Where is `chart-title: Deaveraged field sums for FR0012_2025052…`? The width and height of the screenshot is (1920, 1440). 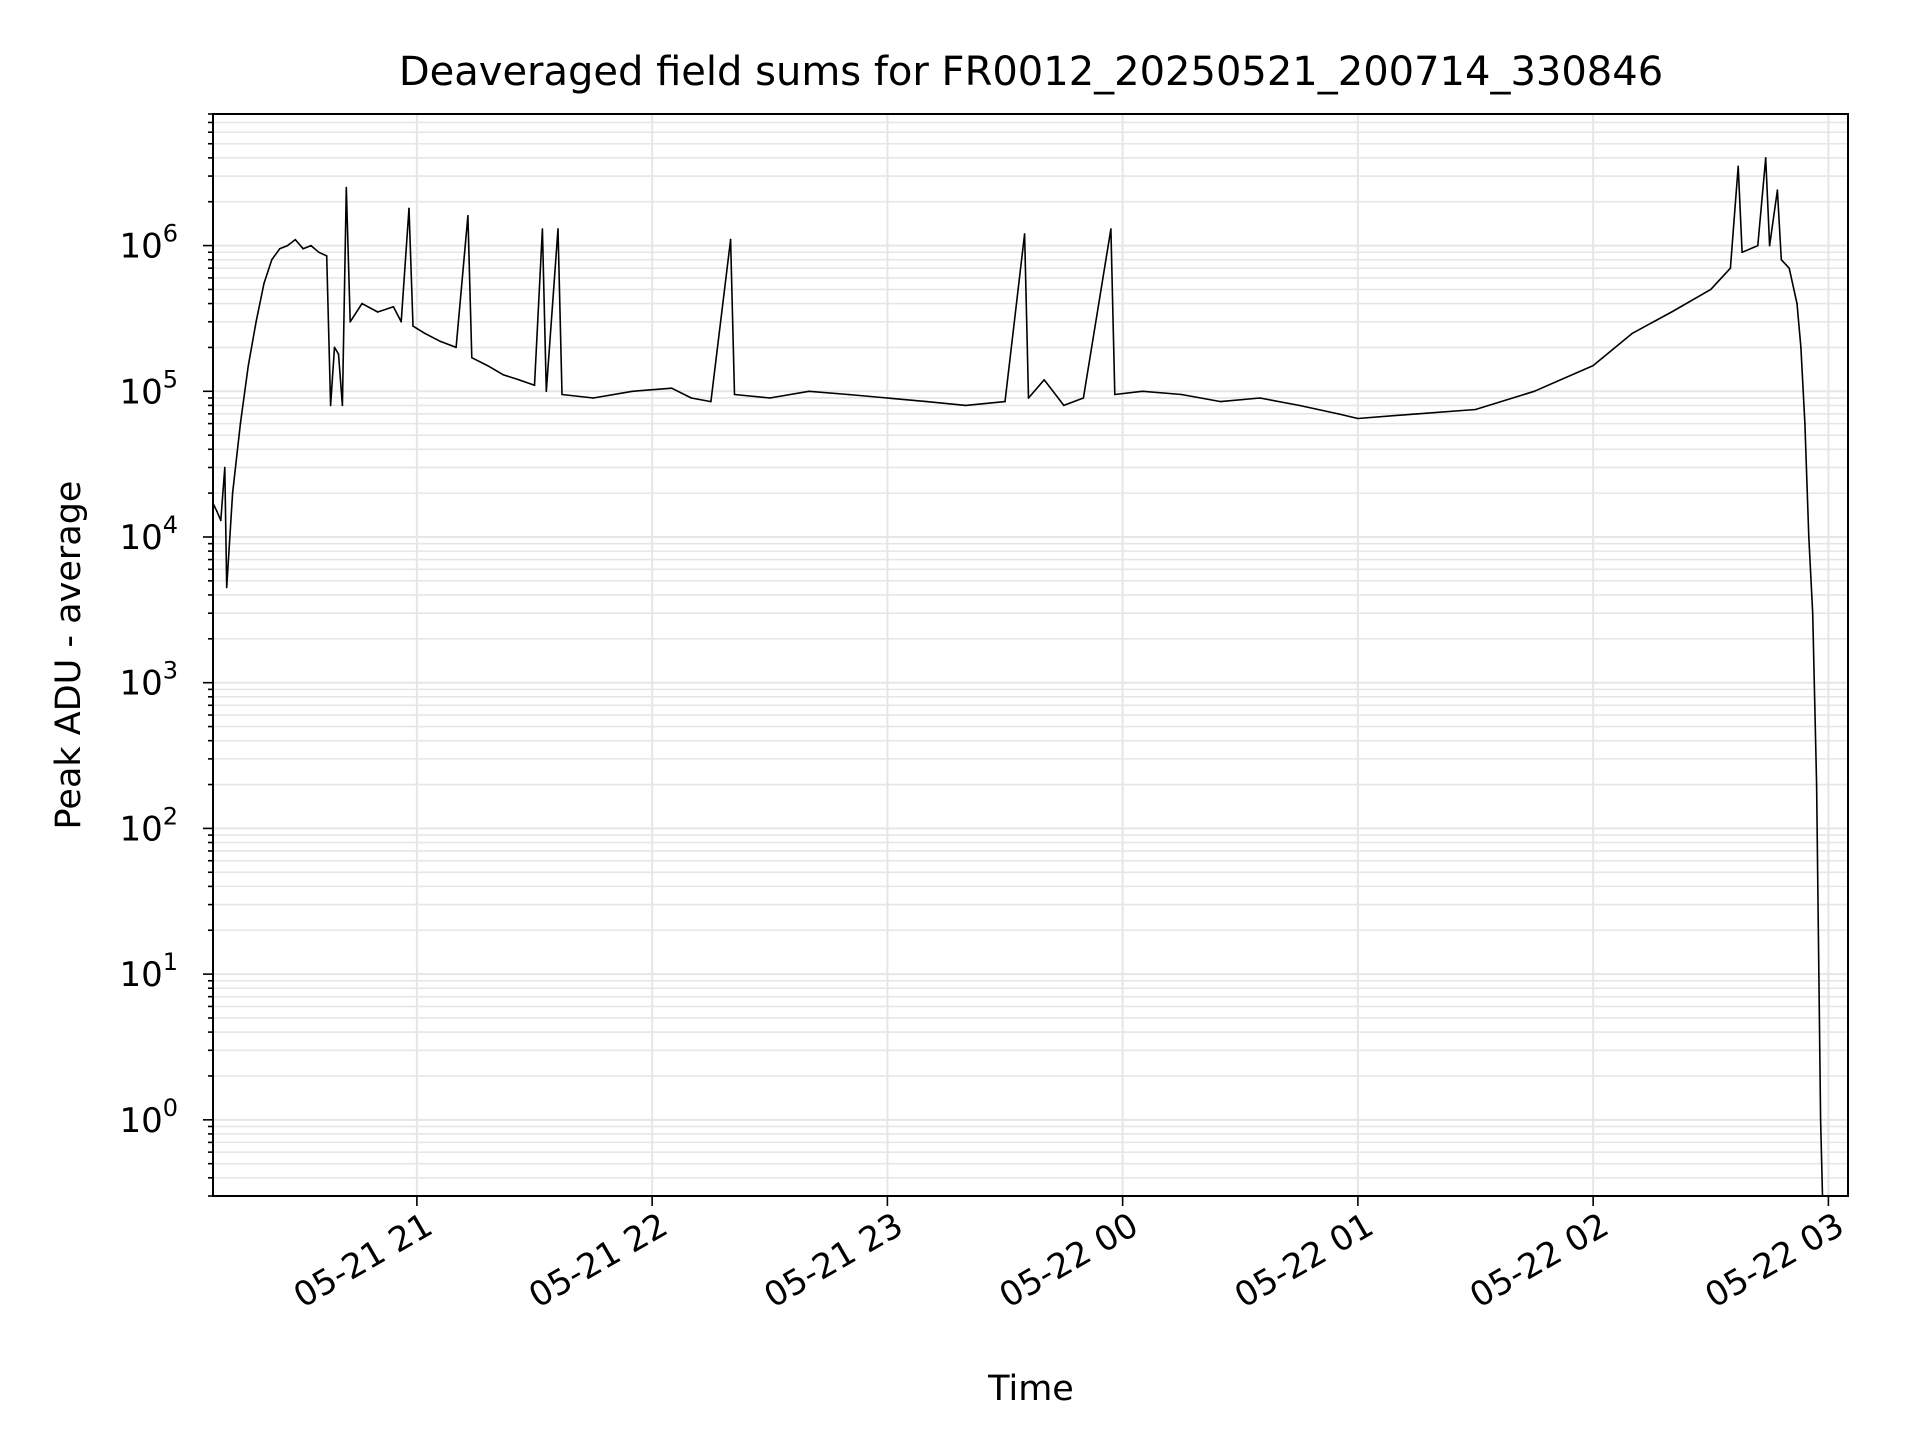
chart-title: Deaveraged field sums for FR0012_2025052… is located at coordinates (1031, 72).